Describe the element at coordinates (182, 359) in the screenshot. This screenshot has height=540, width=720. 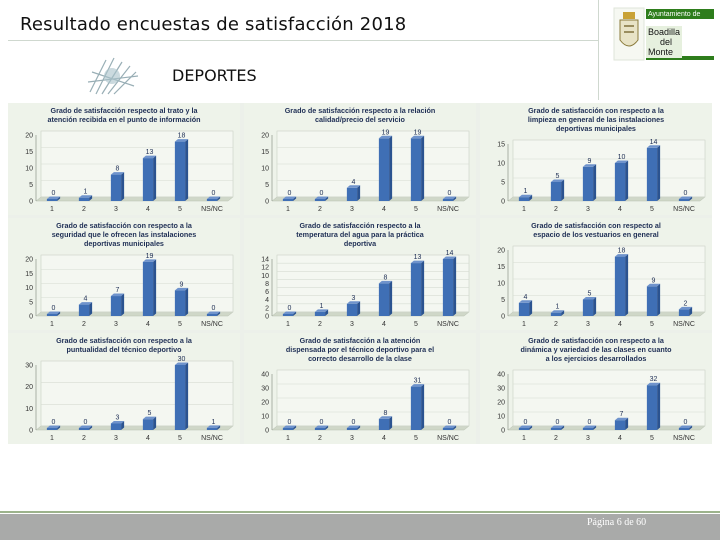
I see `data-label: 30` at that location.